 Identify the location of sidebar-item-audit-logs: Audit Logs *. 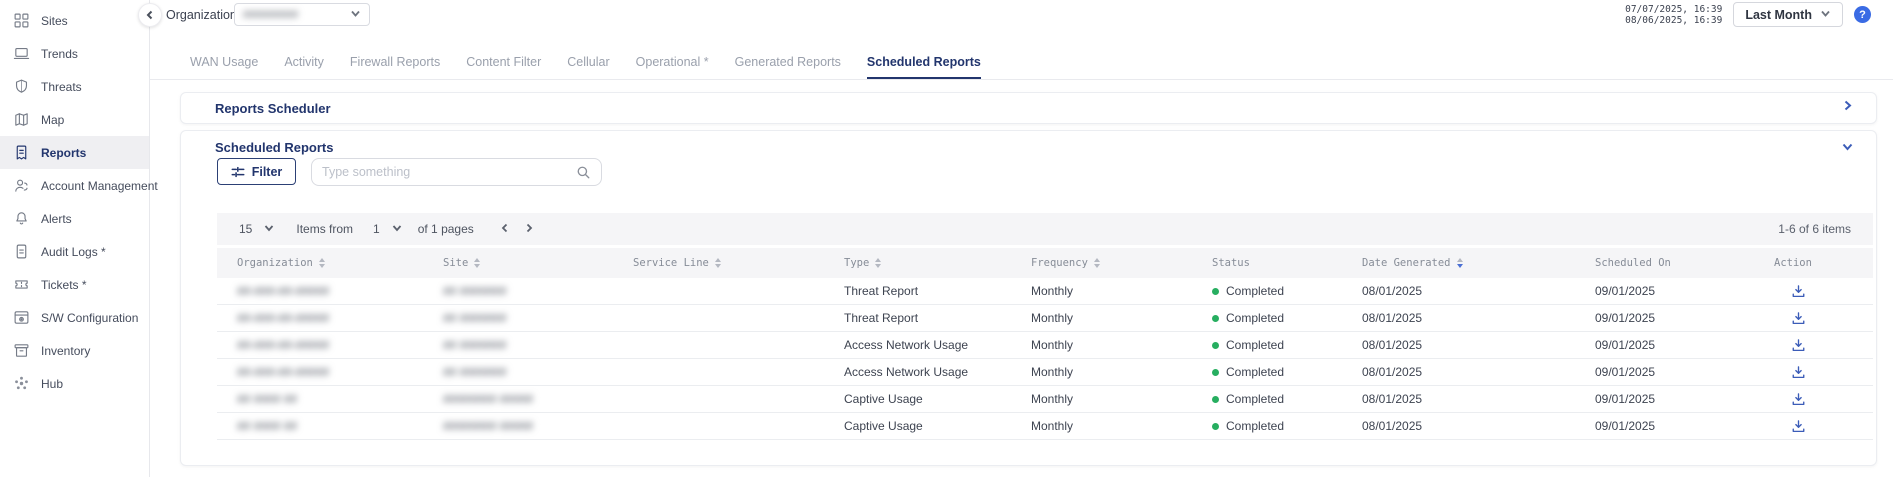
(74, 251).